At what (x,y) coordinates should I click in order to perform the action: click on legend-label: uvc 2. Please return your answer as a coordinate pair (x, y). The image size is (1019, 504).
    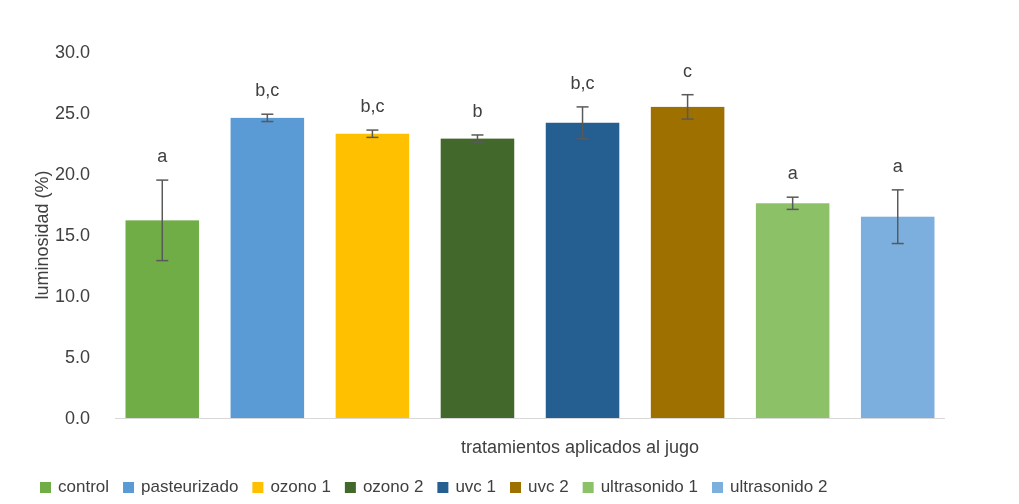
    Looking at the image, I should click on (548, 487).